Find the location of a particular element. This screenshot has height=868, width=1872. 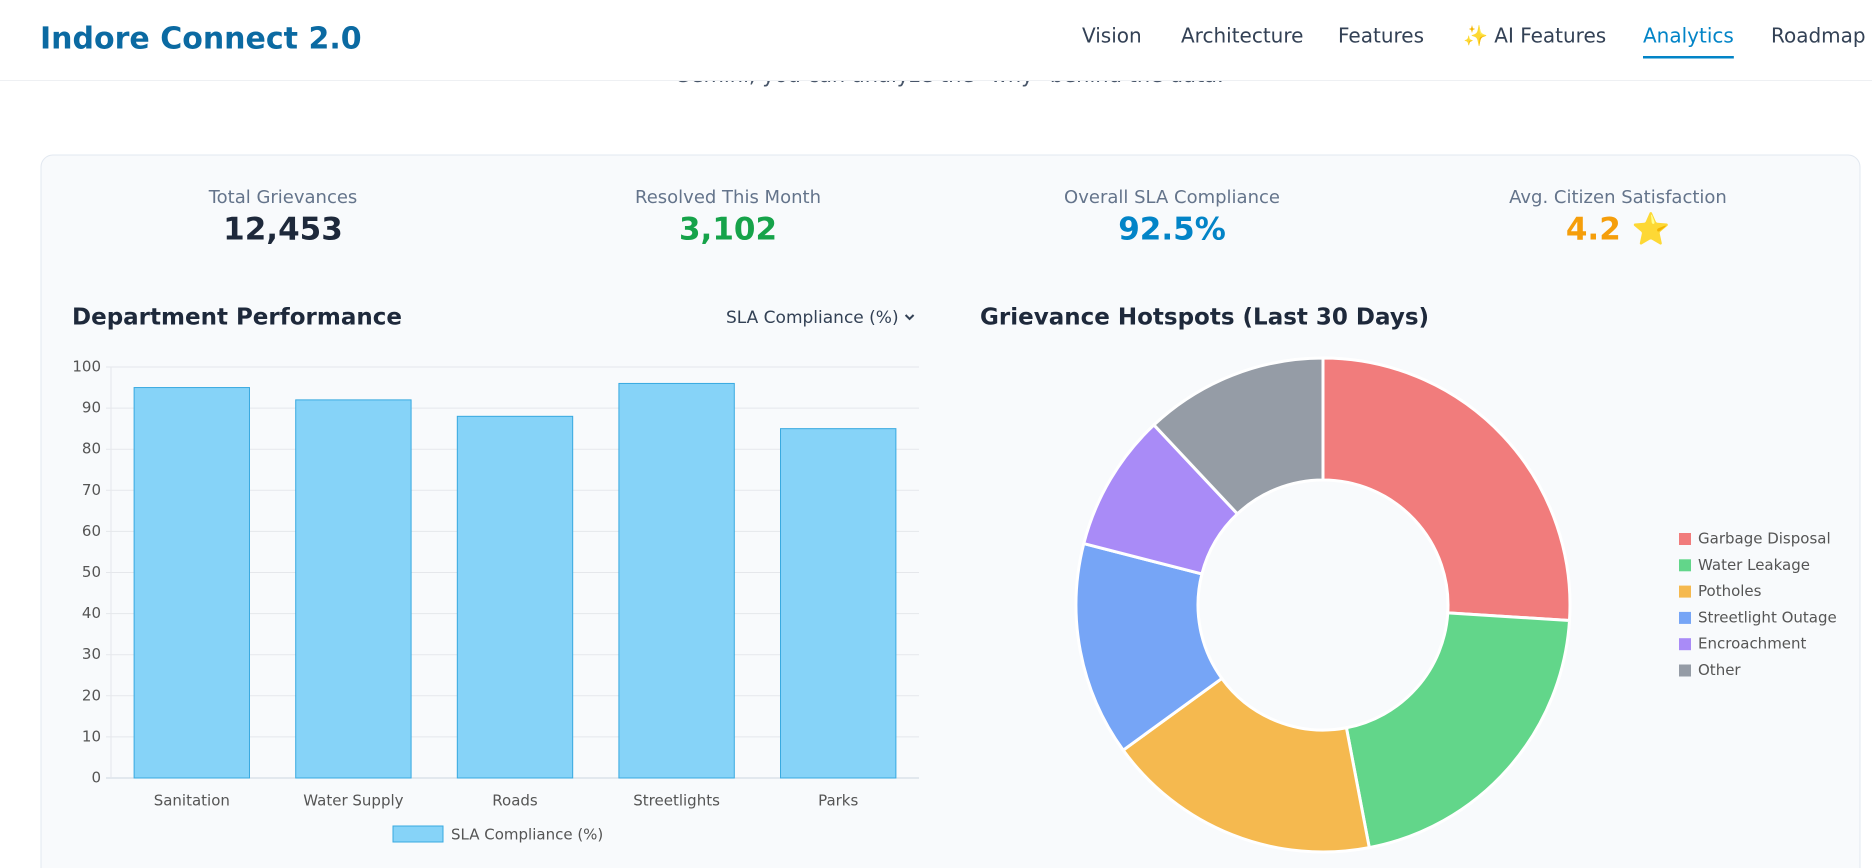

nav-link: Analytics is located at coordinates (1688, 36).